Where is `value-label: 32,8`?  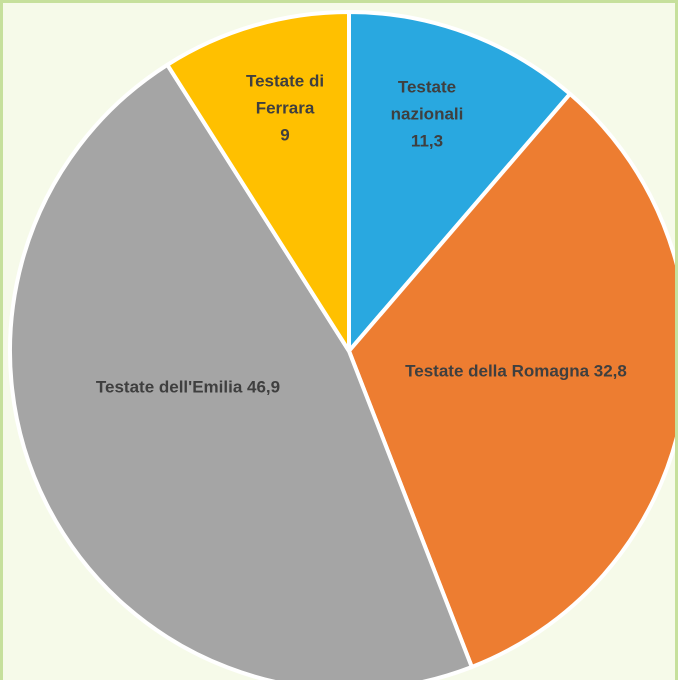 value-label: 32,8 is located at coordinates (610, 371).